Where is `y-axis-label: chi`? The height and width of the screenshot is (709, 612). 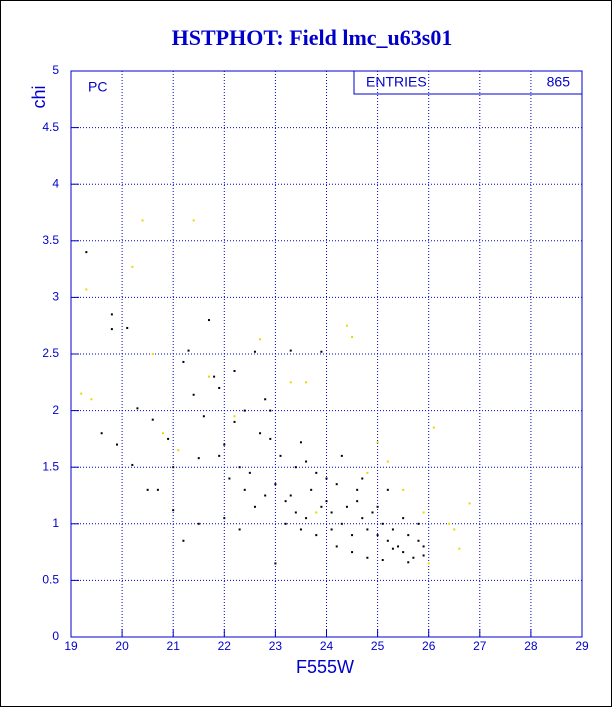
y-axis-label: chi is located at coordinates (39, 96).